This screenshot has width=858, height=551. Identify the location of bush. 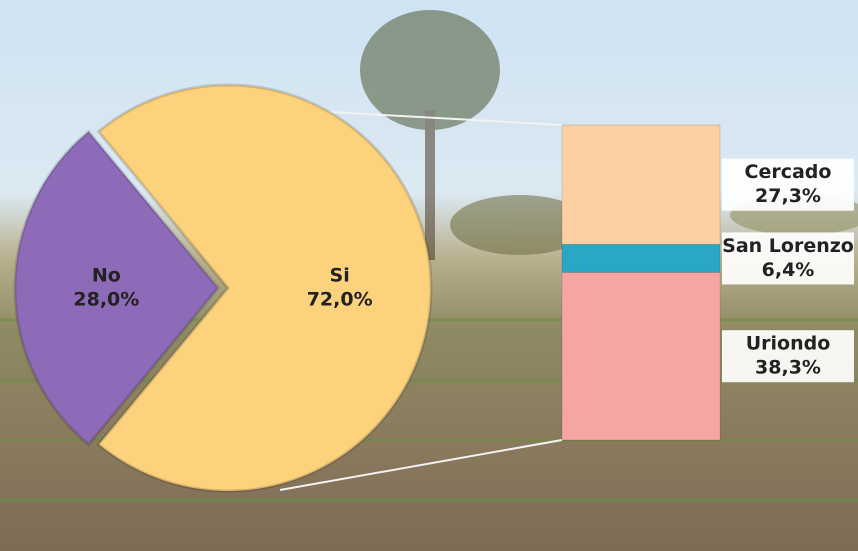
(520, 225).